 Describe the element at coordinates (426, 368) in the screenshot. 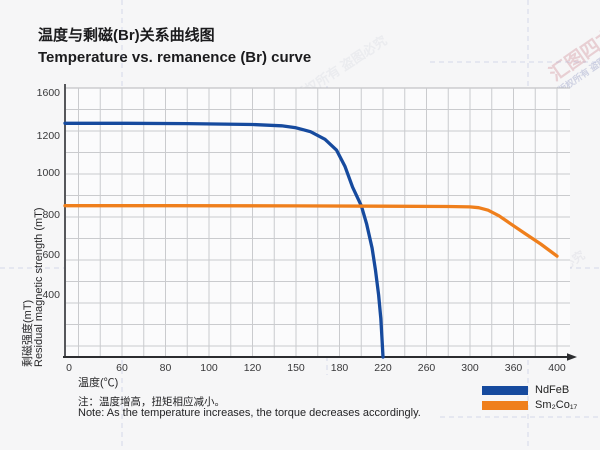

I see `x-tick-label: 260` at that location.